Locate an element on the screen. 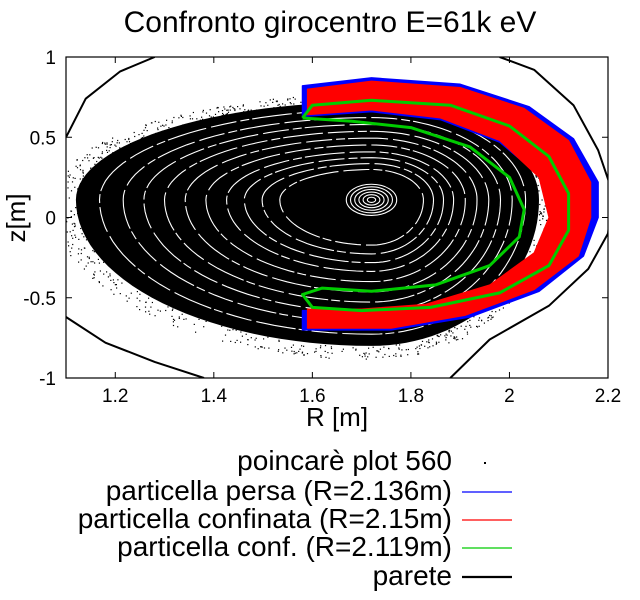  y-tick-label: -0.5 is located at coordinates (39, 299).